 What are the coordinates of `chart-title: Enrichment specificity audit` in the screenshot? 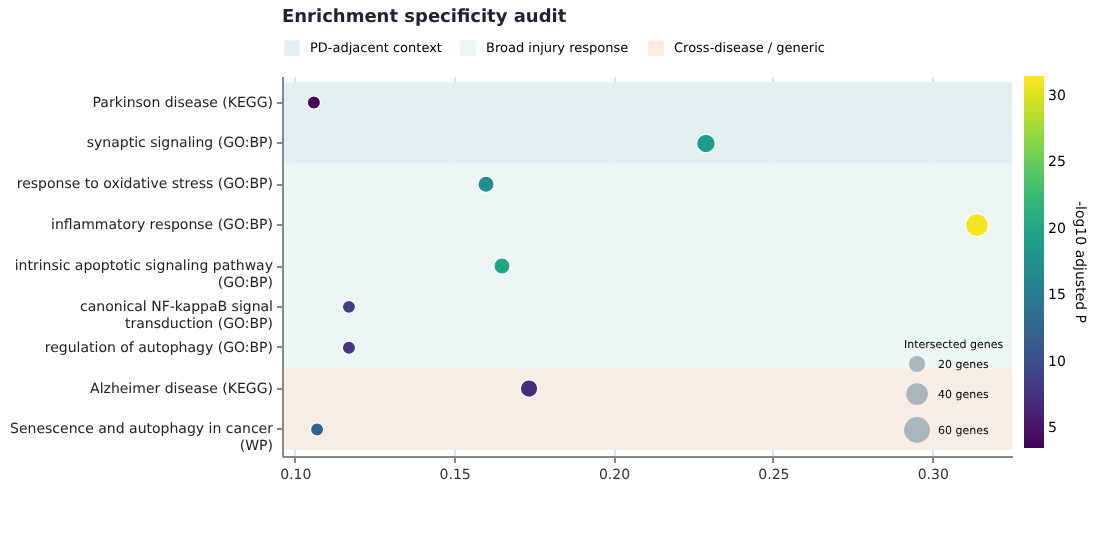 It's located at (425, 18).